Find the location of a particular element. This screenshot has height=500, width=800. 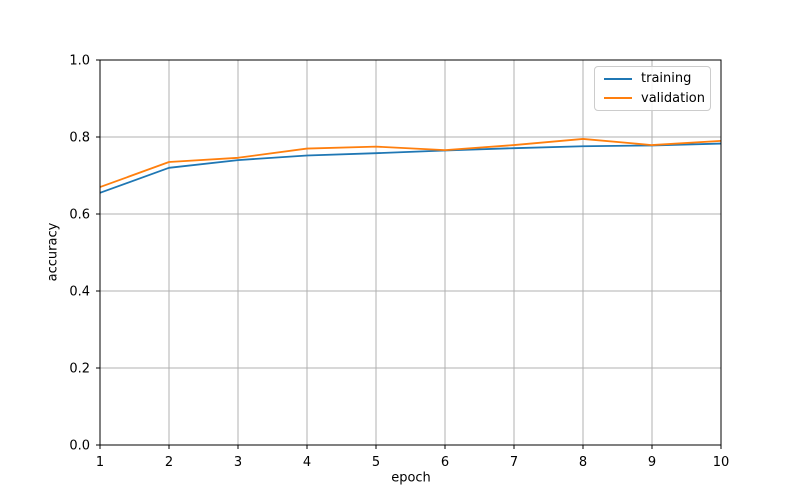

legend-label-validation: validation is located at coordinates (673, 98).